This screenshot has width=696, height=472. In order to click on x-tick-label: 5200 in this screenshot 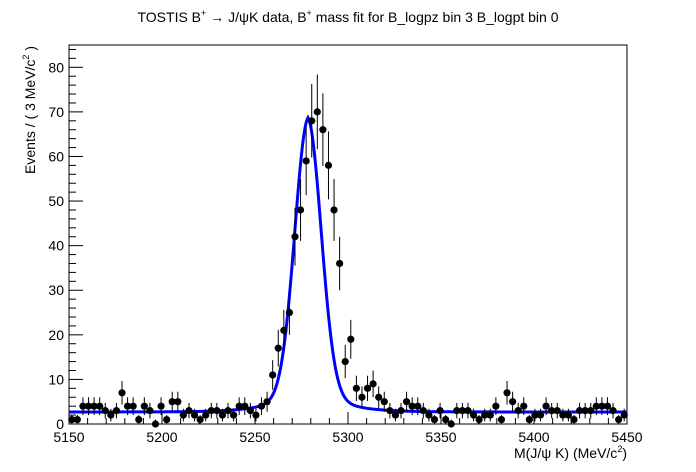, I will do `click(161, 437)`.